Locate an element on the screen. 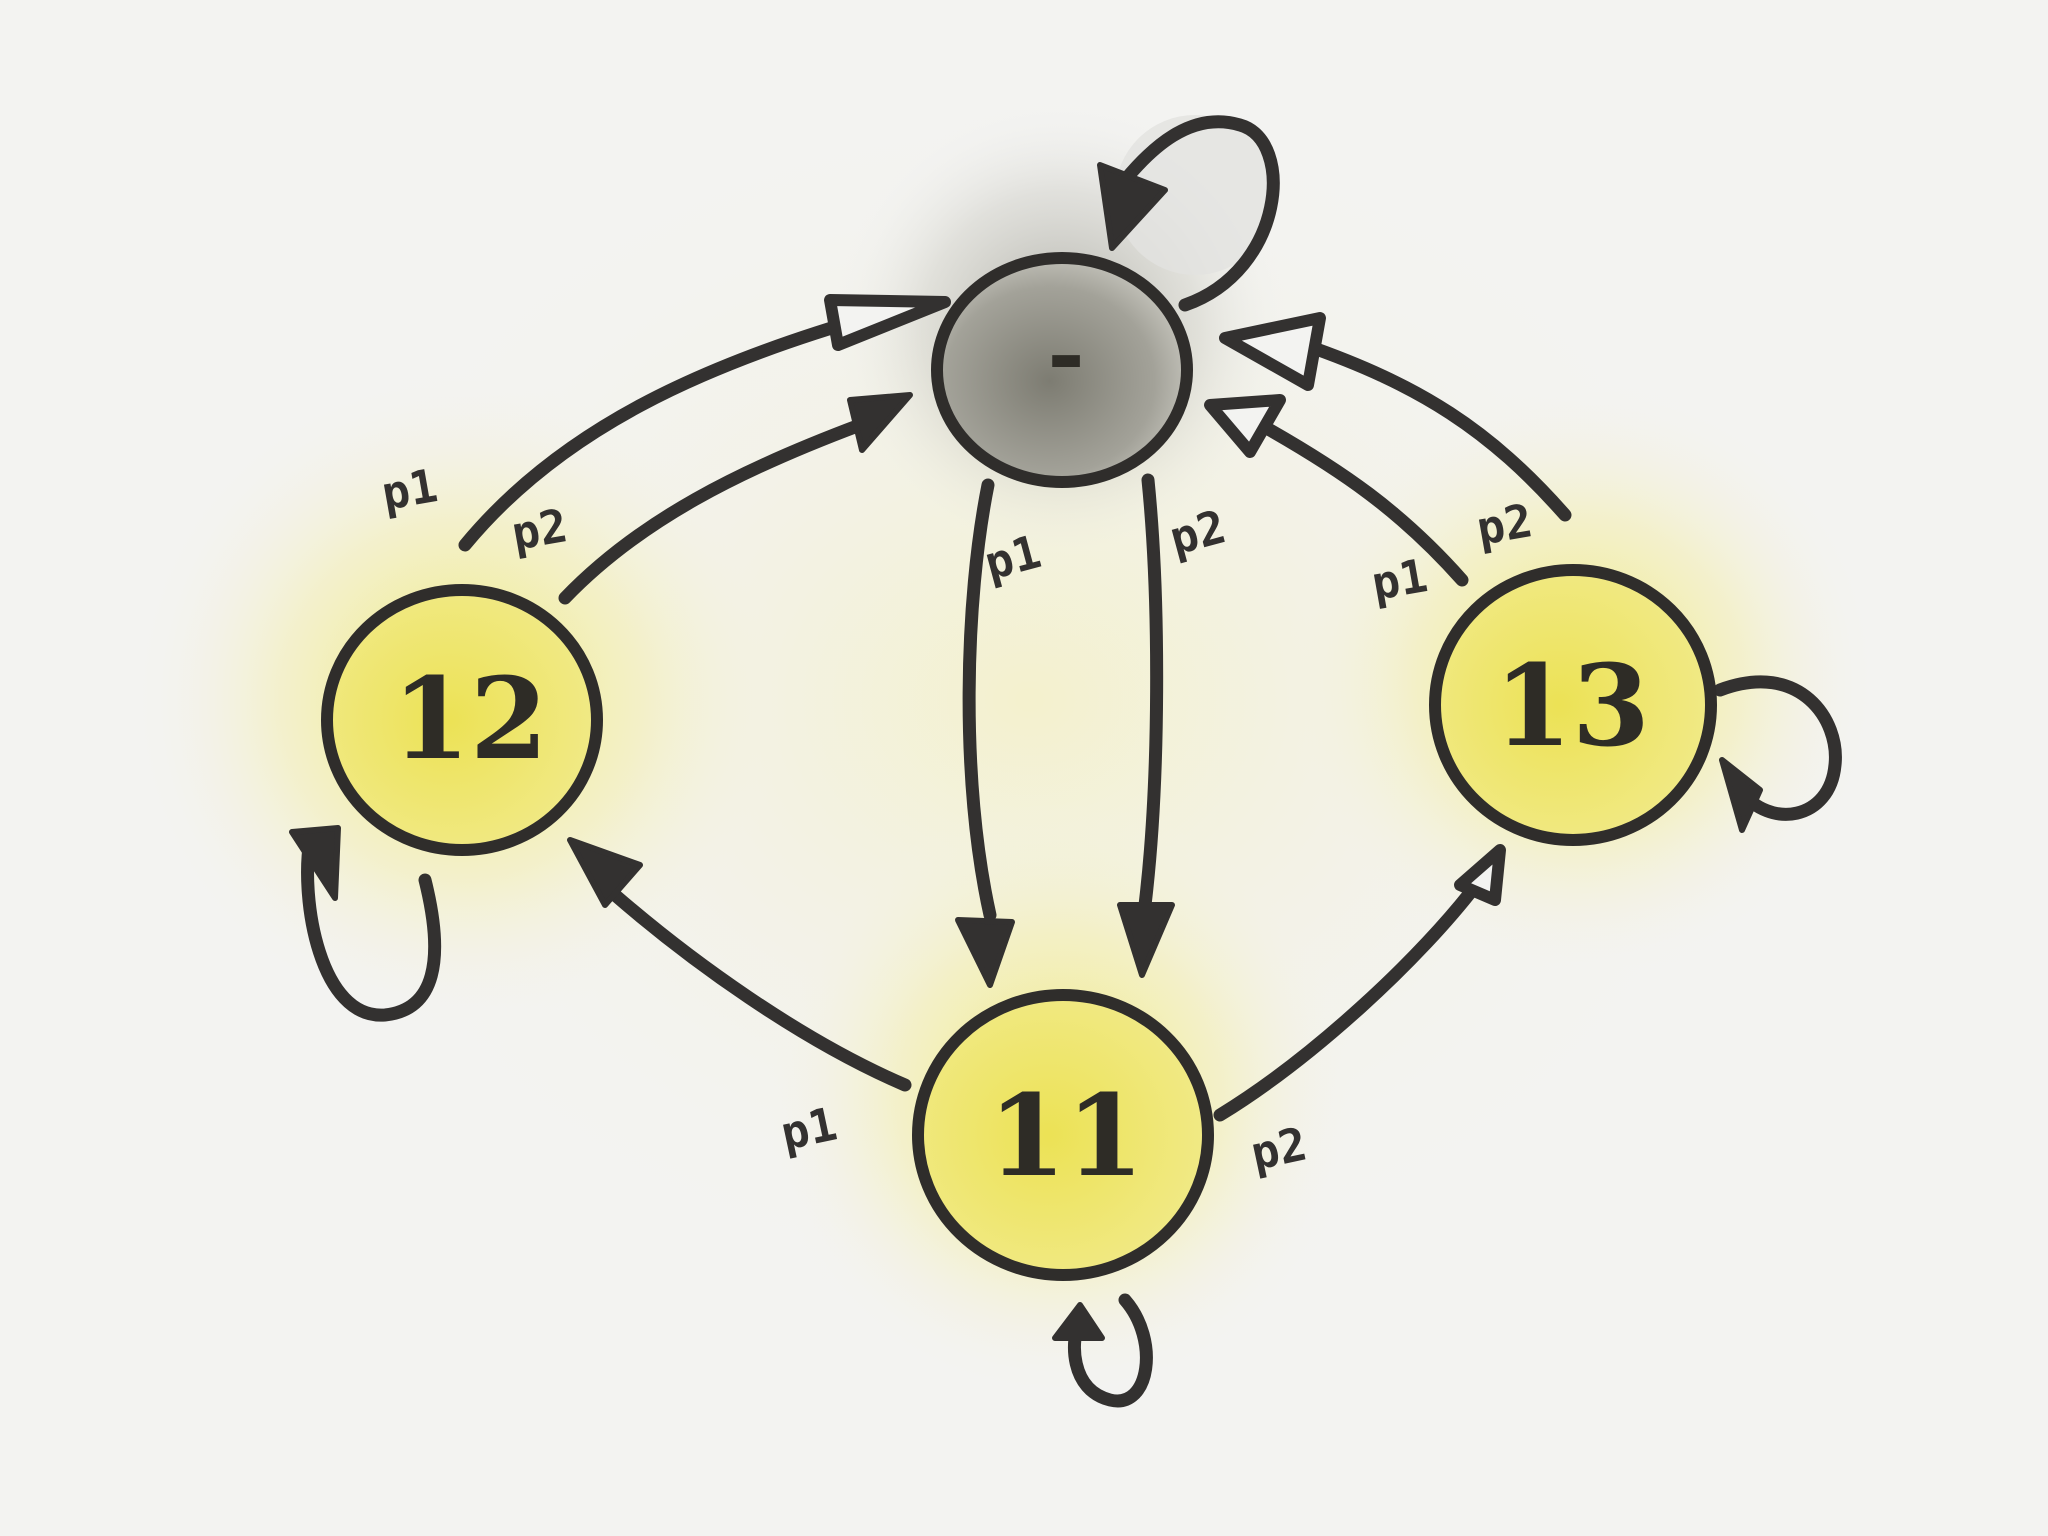  edge-12-to-top-p1 is located at coordinates (704, 423).